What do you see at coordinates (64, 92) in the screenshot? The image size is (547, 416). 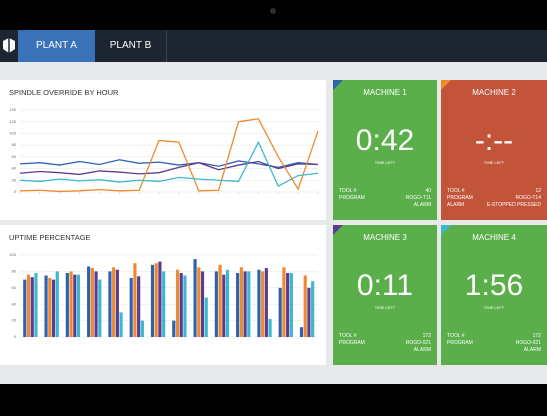 I see `chart-title: SPINDLE OVERRIDE BY HOUR` at bounding box center [64, 92].